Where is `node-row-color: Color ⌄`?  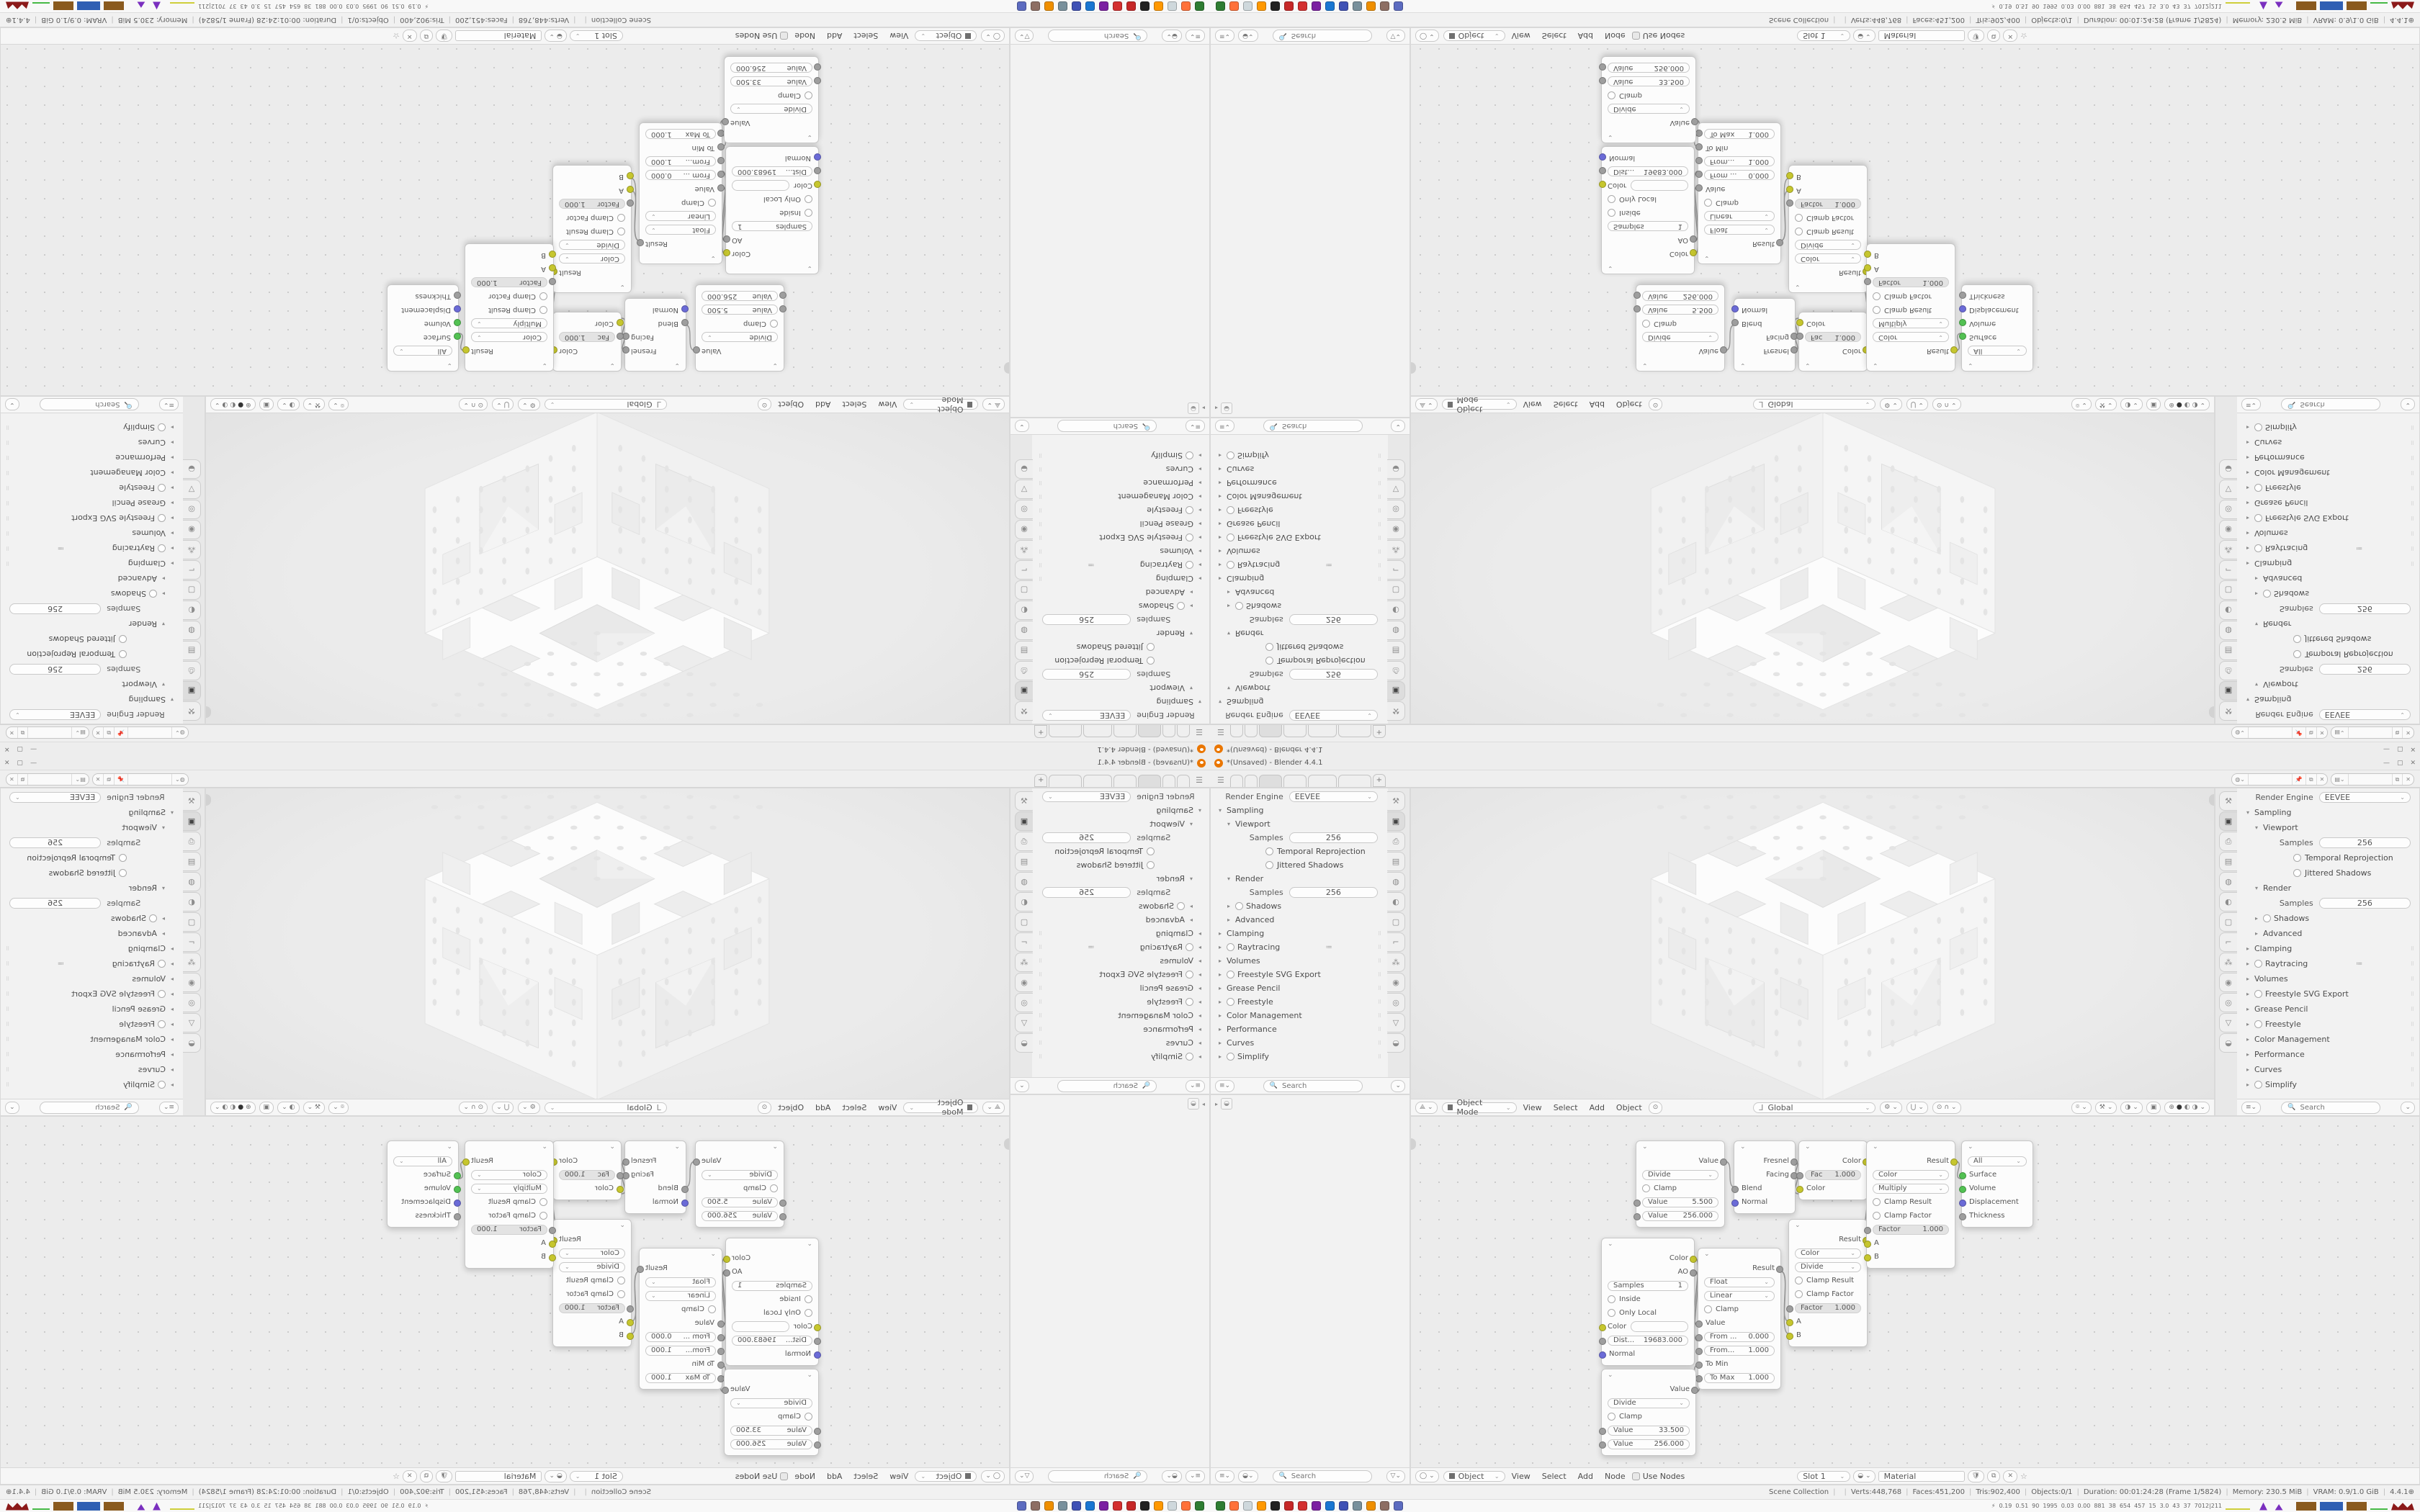 node-row-color: Color ⌄ is located at coordinates (1828, 1253).